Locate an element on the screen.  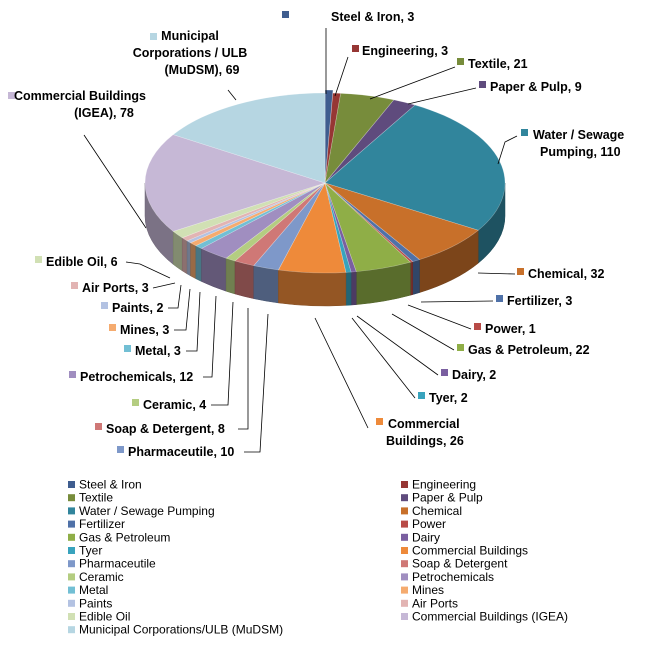
data-label-commercial-buildings-igea-line-1: Commercial Buildings is located at coordinates (80, 96).